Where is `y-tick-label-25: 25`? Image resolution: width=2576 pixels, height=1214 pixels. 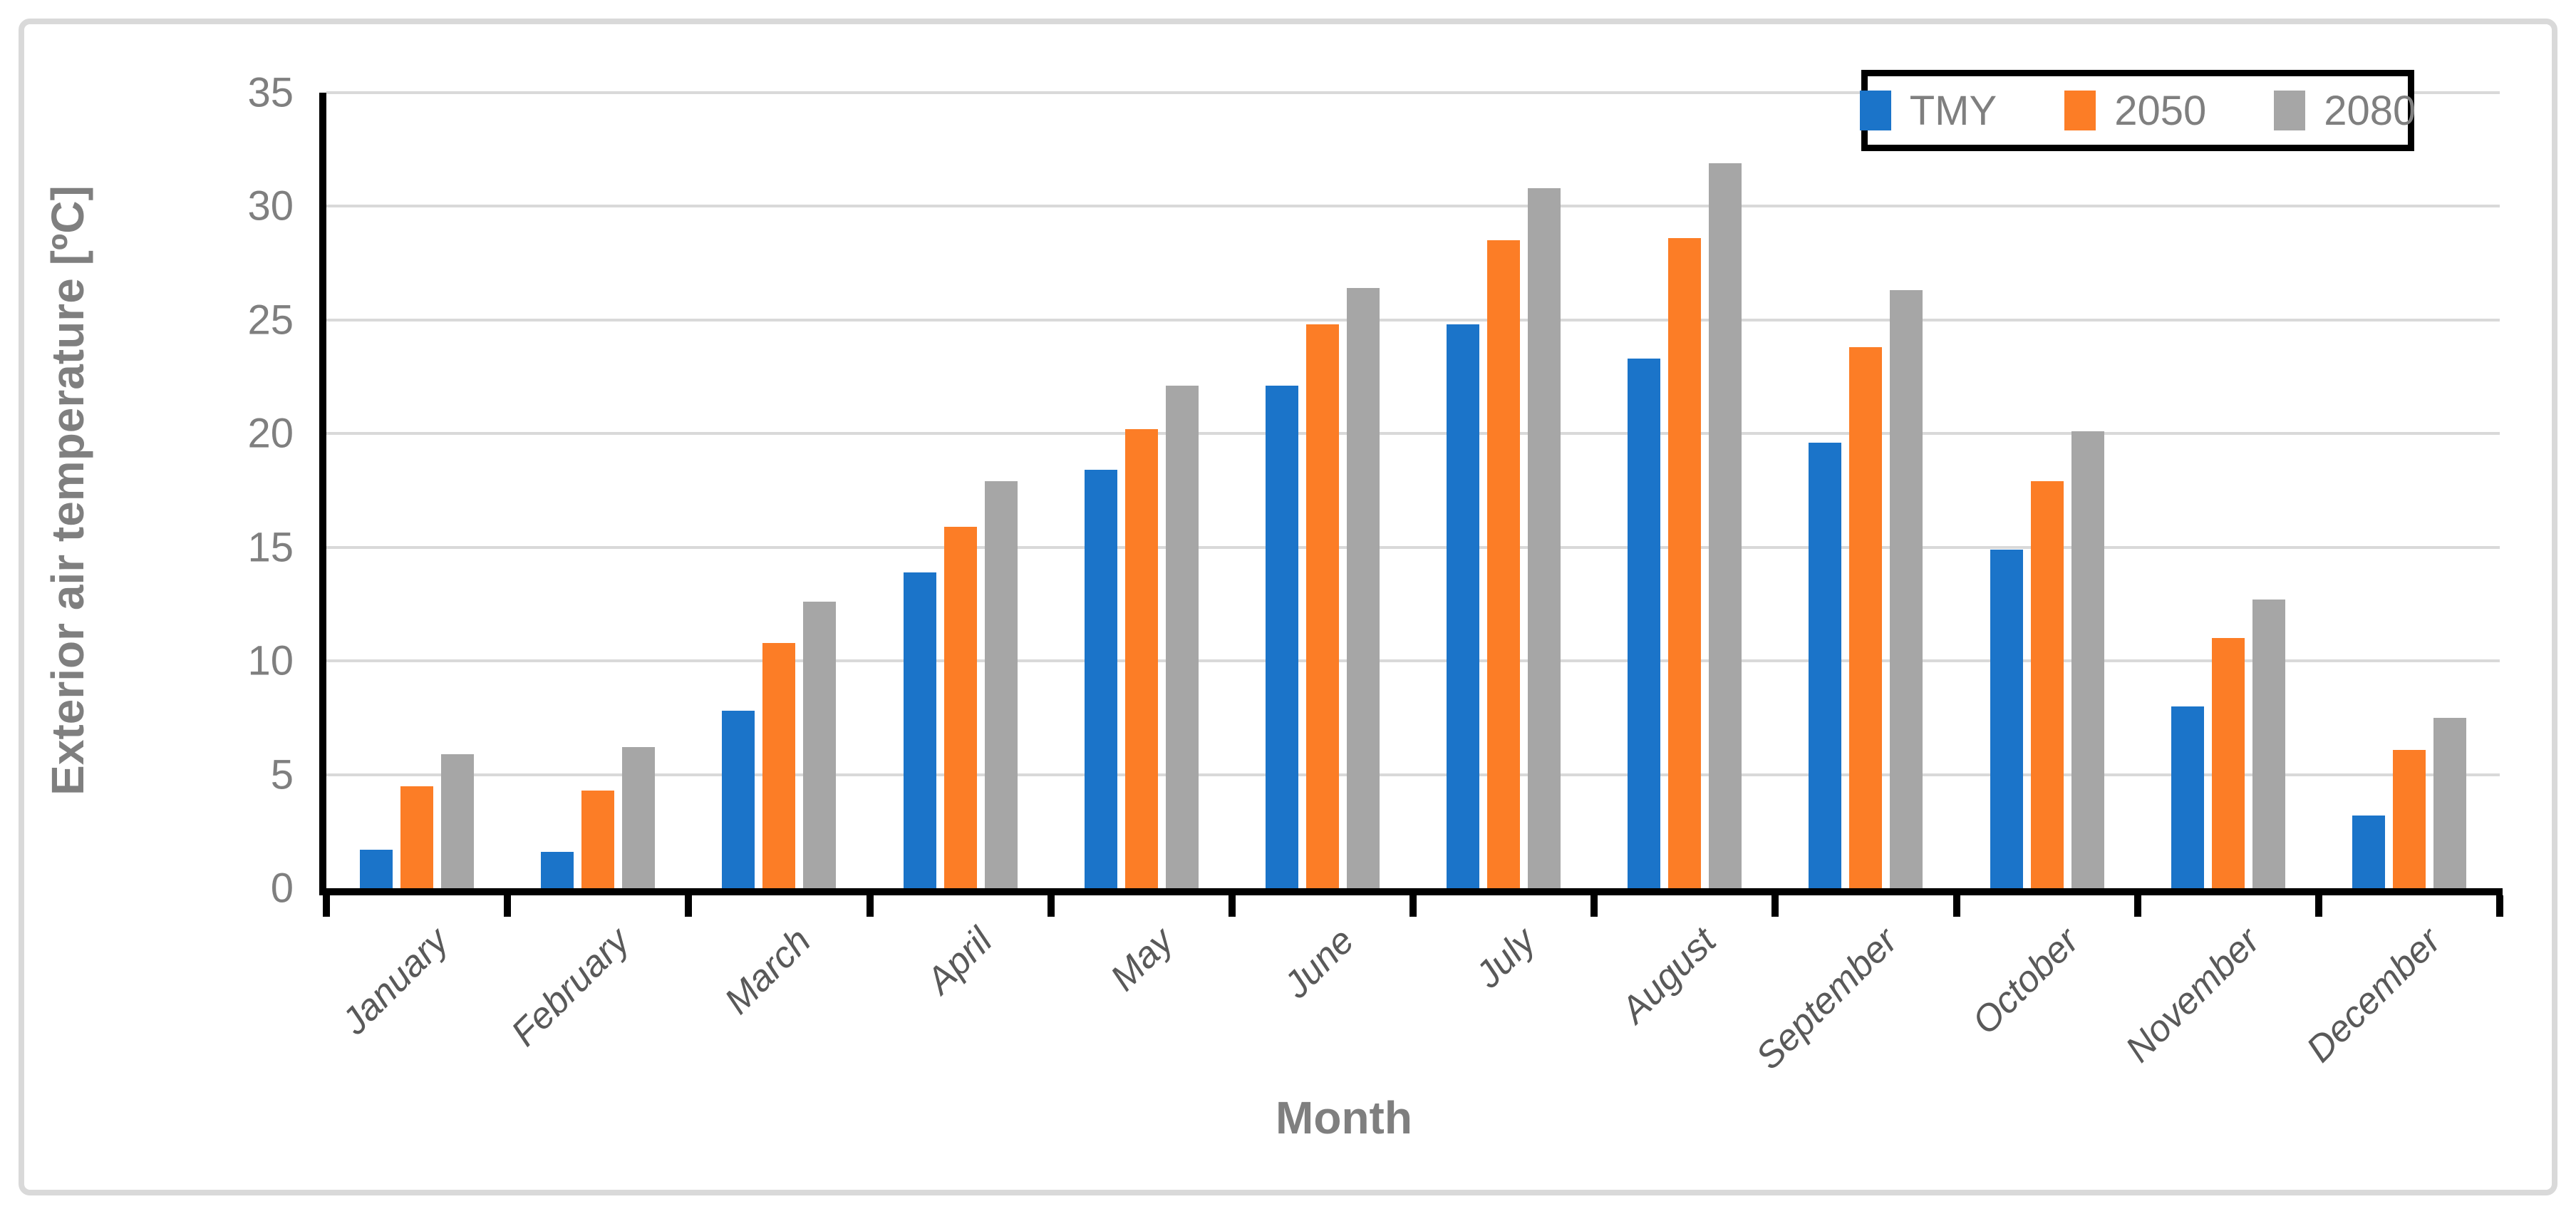
y-tick-label-25: 25 is located at coordinates (271, 320).